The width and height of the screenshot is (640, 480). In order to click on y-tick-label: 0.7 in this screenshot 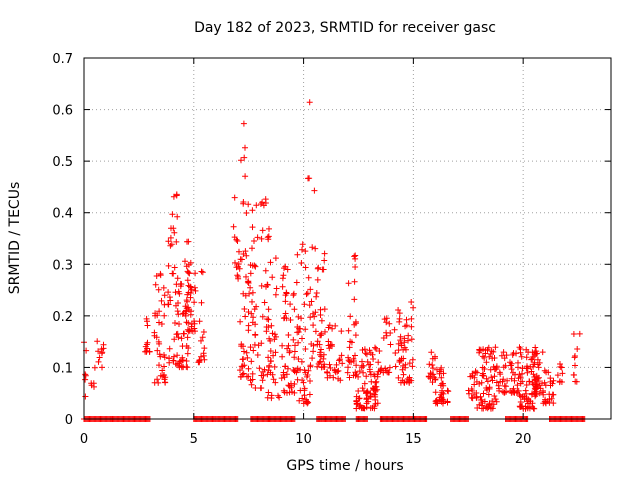, I will do `click(62, 59)`.